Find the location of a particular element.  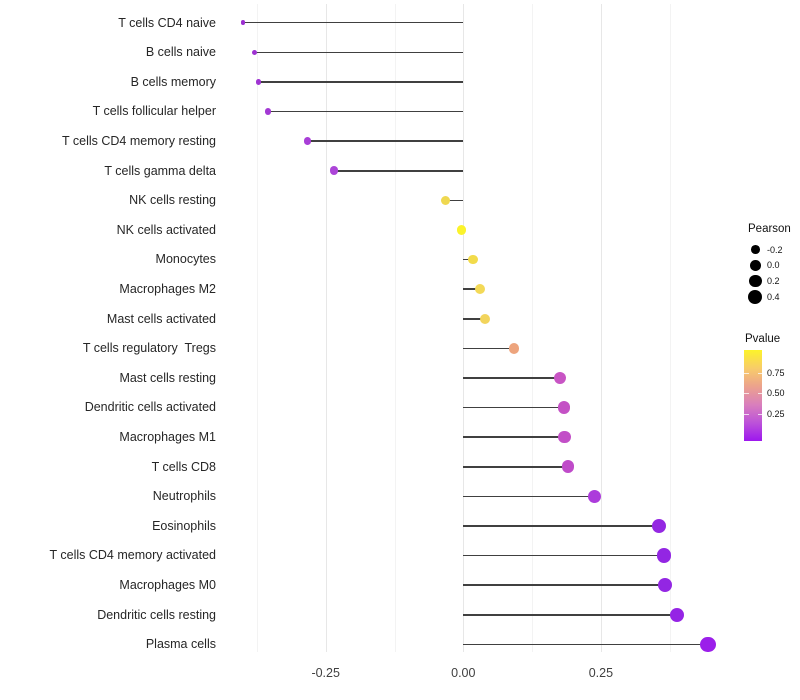

y-axis-label: Macrophages M0 is located at coordinates (167, 584).